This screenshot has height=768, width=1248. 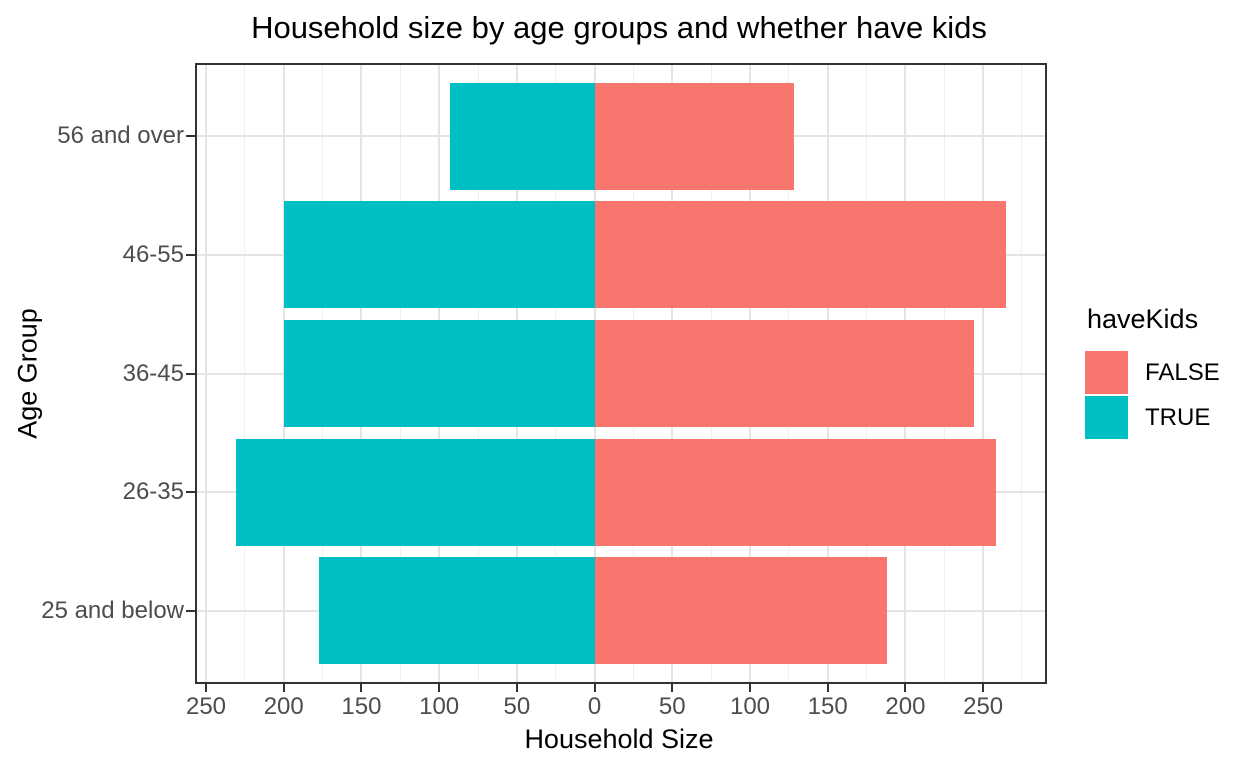 I want to click on legend: haveKids FALSE TRUE, so click(x=1166, y=372).